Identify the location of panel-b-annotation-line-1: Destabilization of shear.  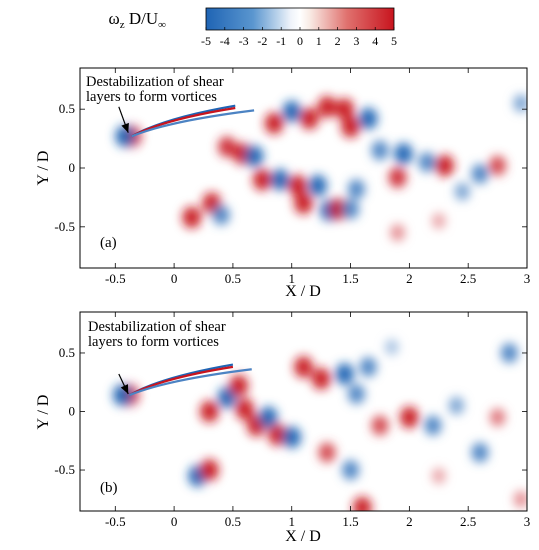
(157, 327).